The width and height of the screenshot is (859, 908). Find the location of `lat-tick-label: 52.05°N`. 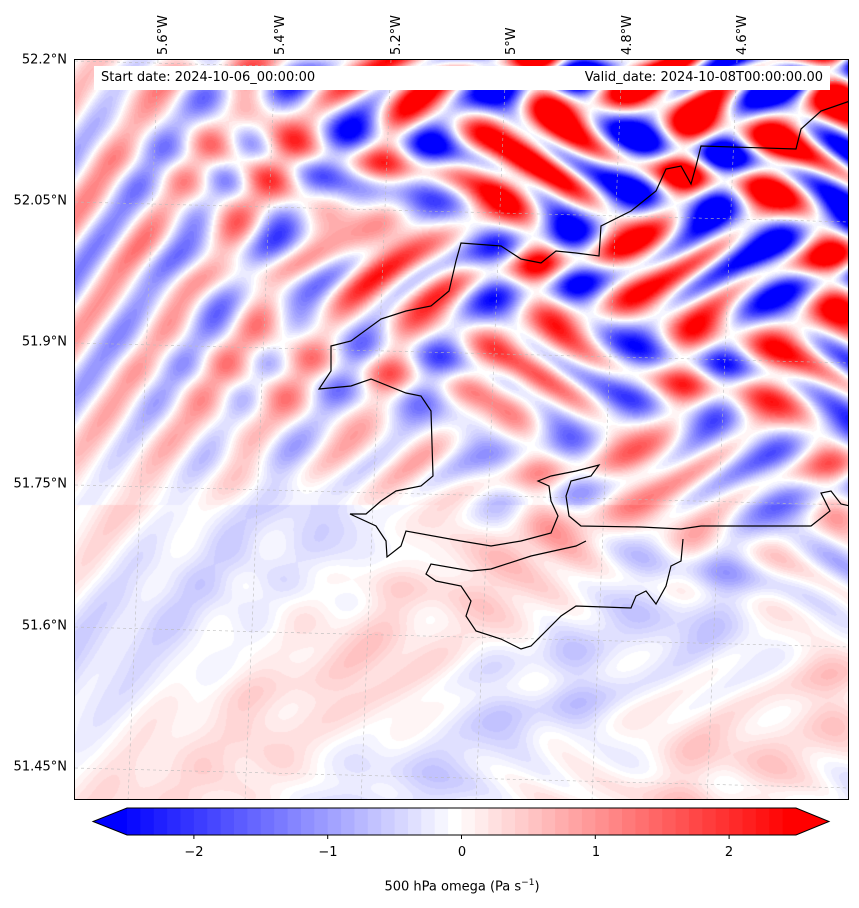

lat-tick-label: 52.05°N is located at coordinates (40, 201).